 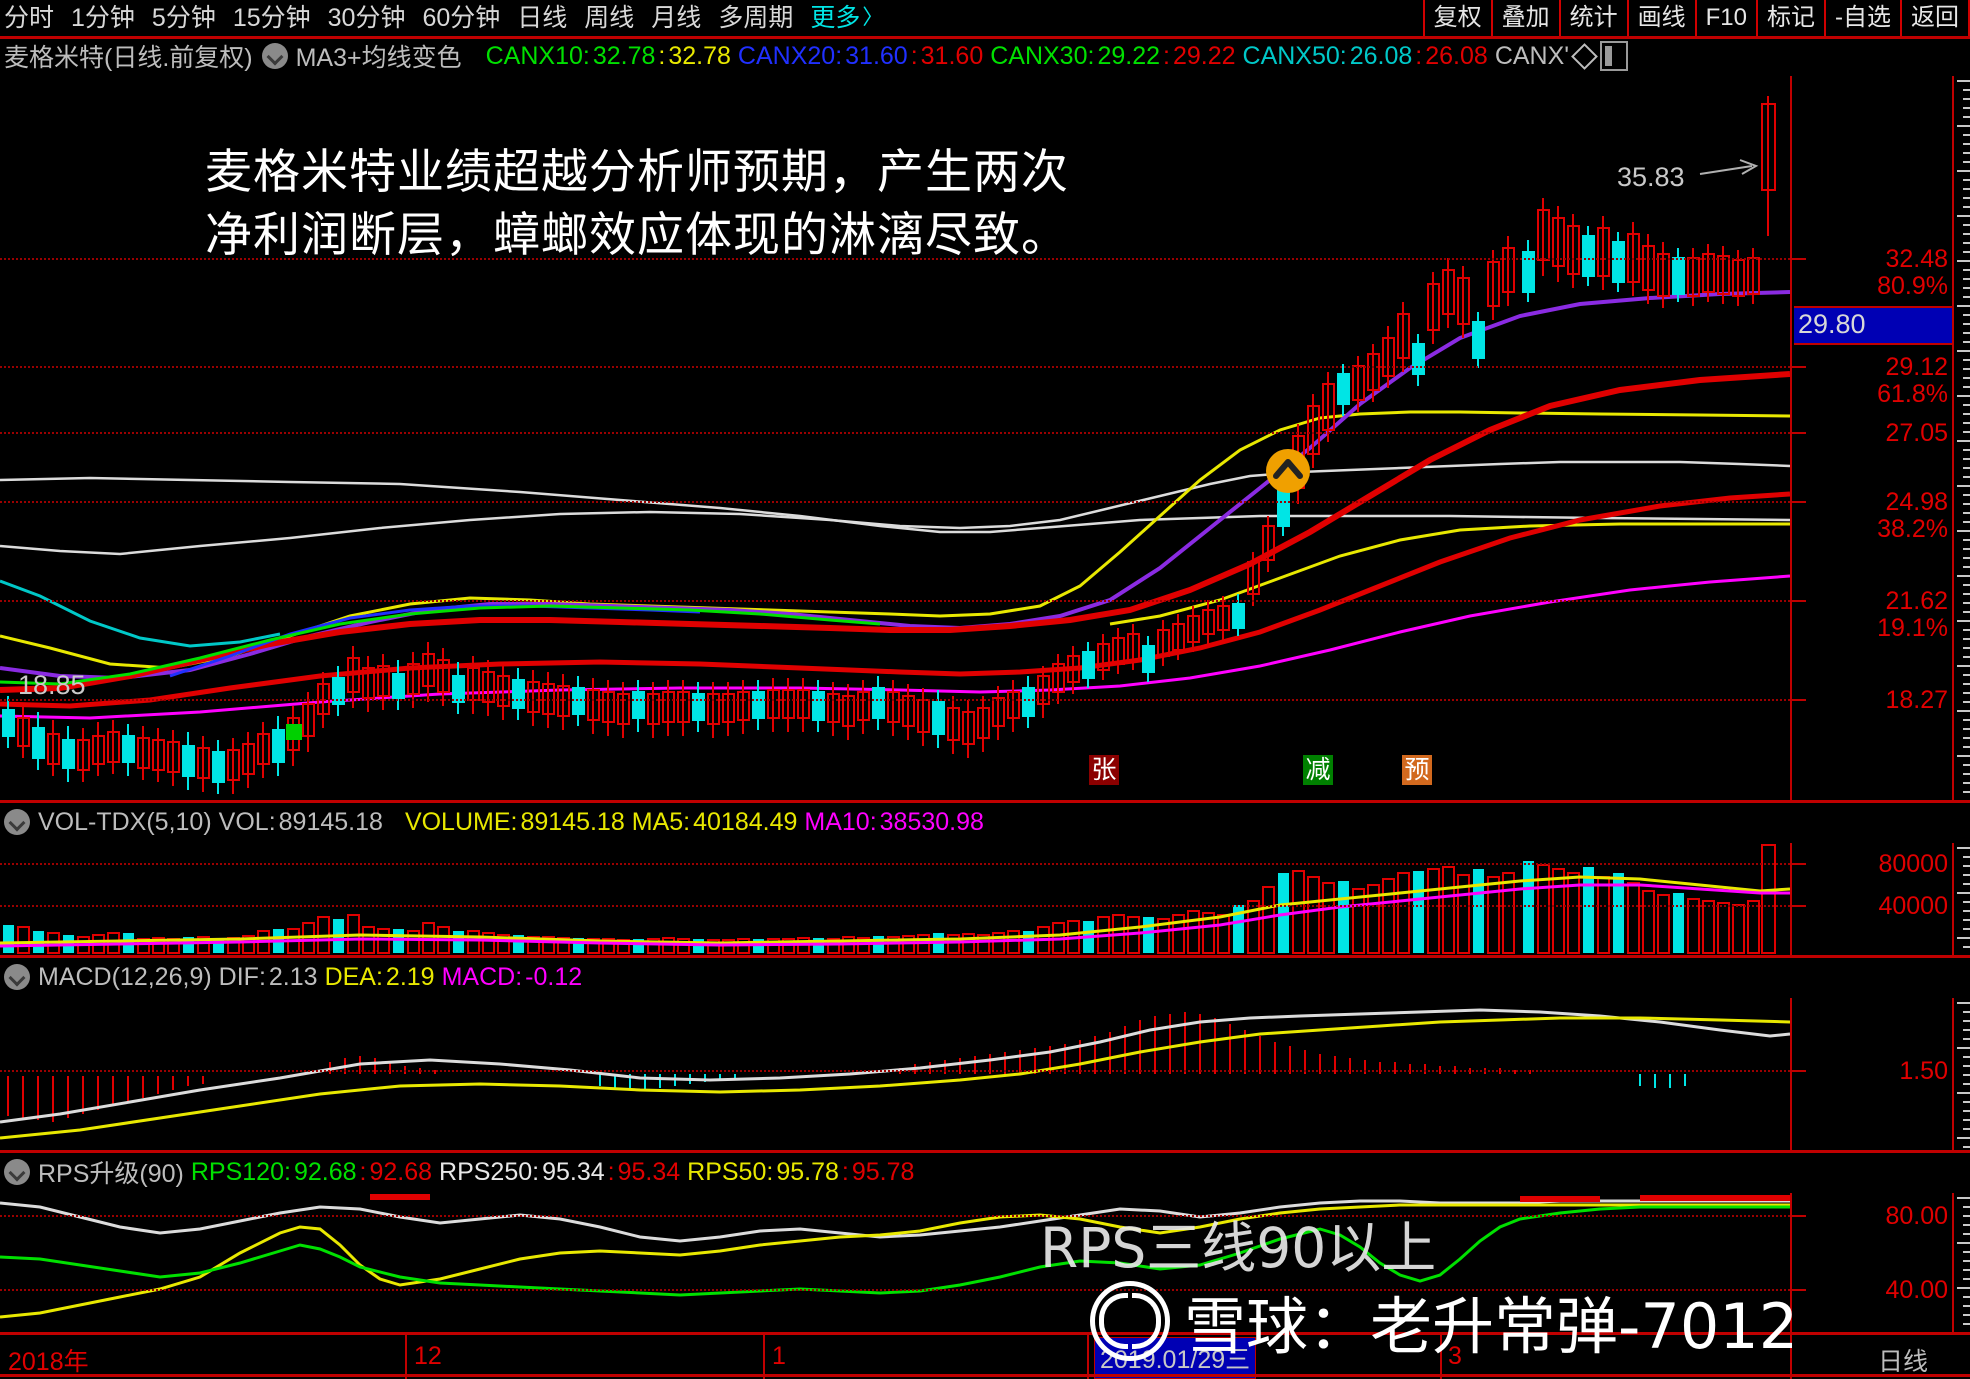 What do you see at coordinates (1318, 770) in the screenshot?
I see `marker-jian: 减` at bounding box center [1318, 770].